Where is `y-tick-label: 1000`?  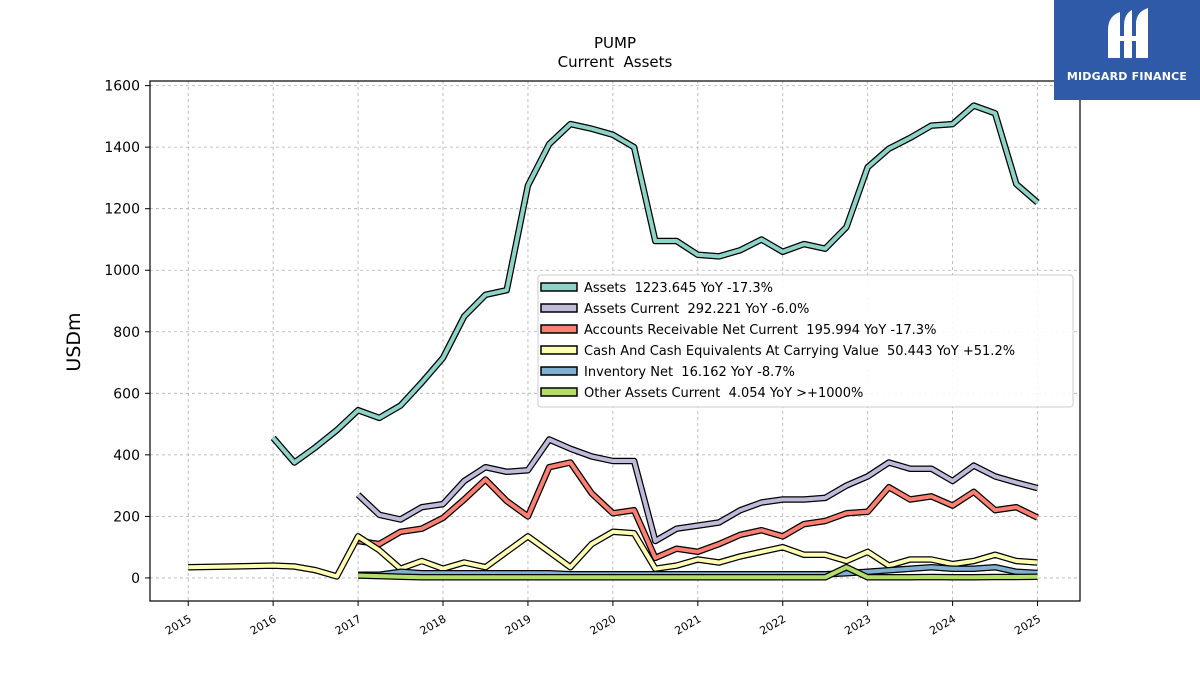 y-tick-label: 1000 is located at coordinates (122, 271).